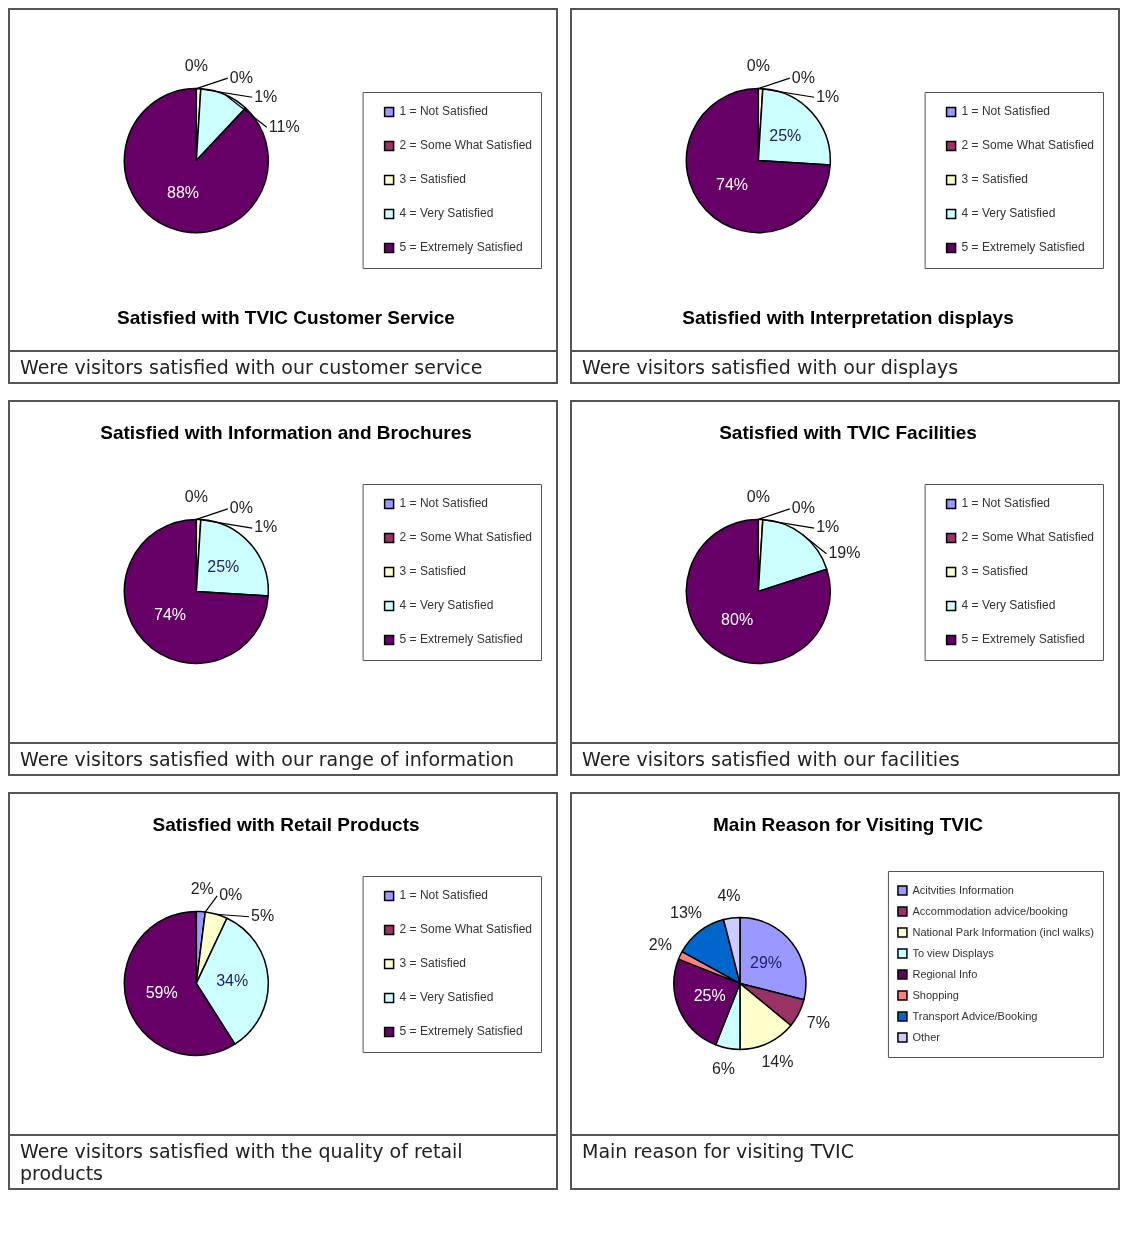 The width and height of the screenshot is (1135, 1233). I want to click on data-label: 19%, so click(844, 553).